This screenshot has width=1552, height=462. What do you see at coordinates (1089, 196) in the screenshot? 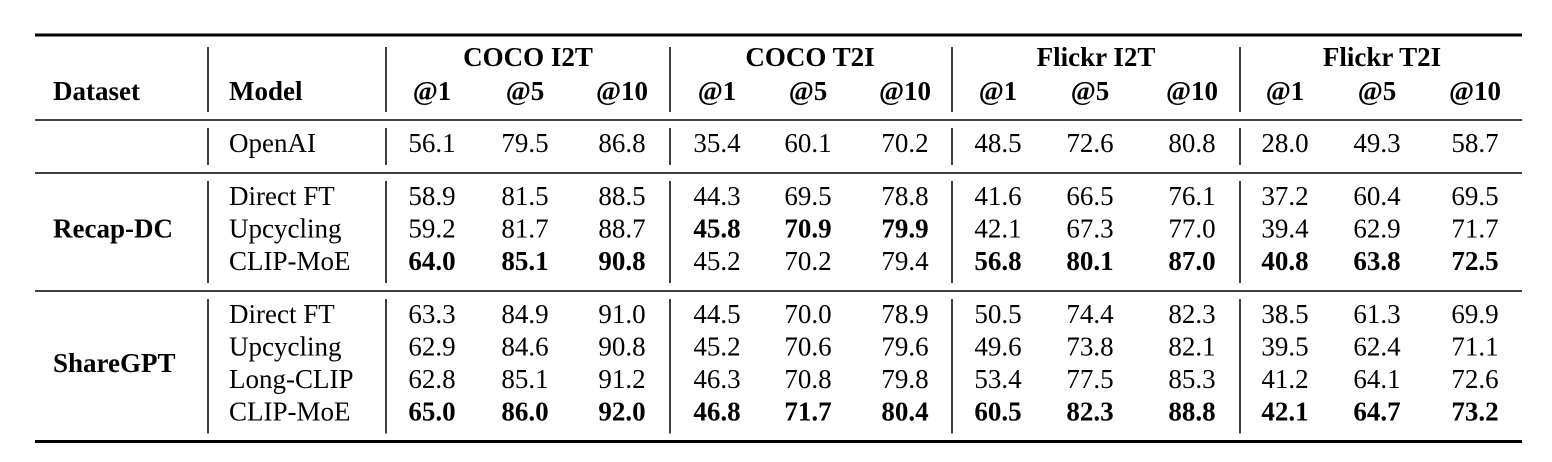
I see `value-cell: 66.5` at bounding box center [1089, 196].